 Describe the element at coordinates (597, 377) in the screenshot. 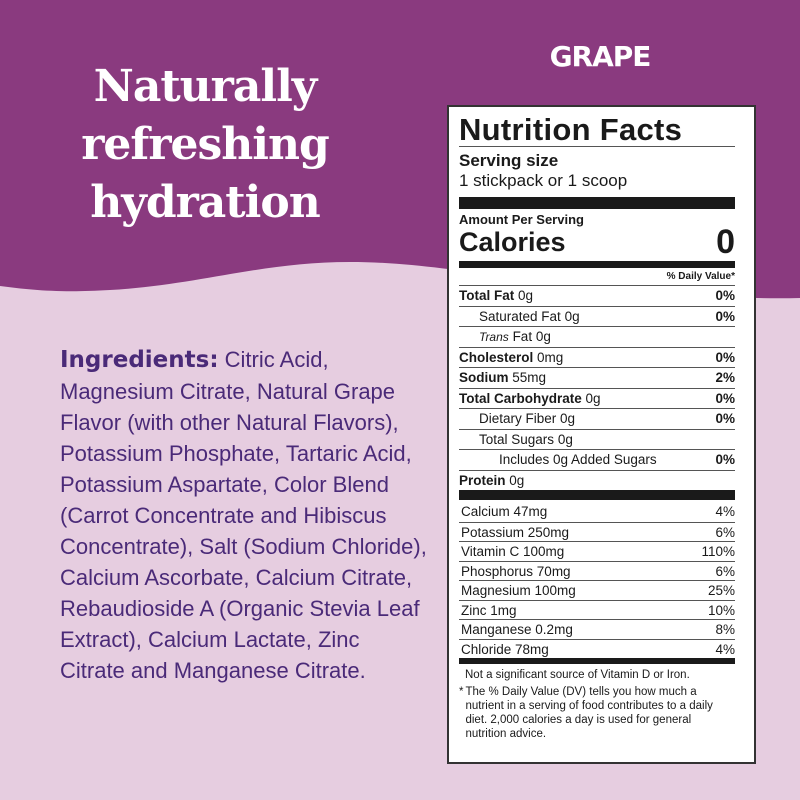

I see `nutrient-row: Sodium 55mg 2%` at that location.